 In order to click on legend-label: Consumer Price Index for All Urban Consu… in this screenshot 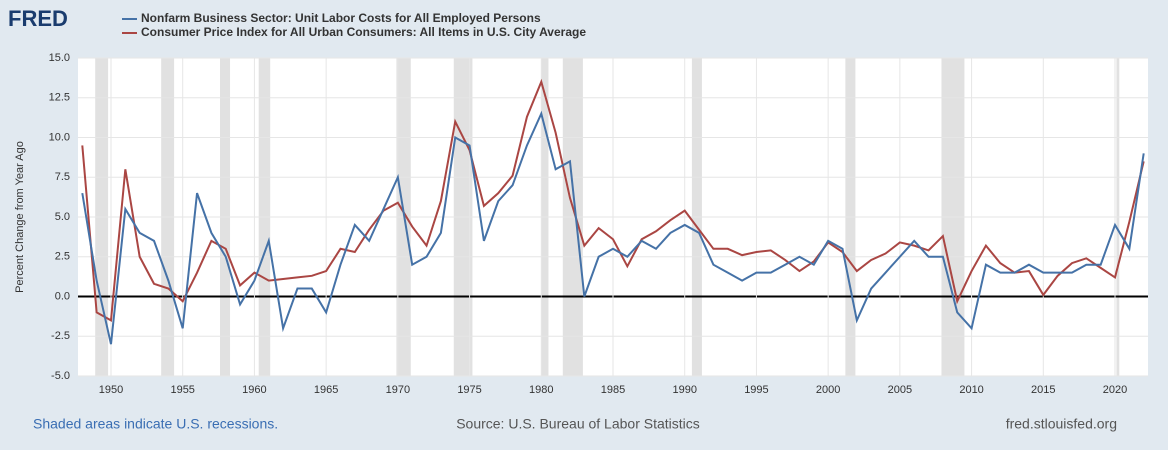, I will do `click(363, 32)`.